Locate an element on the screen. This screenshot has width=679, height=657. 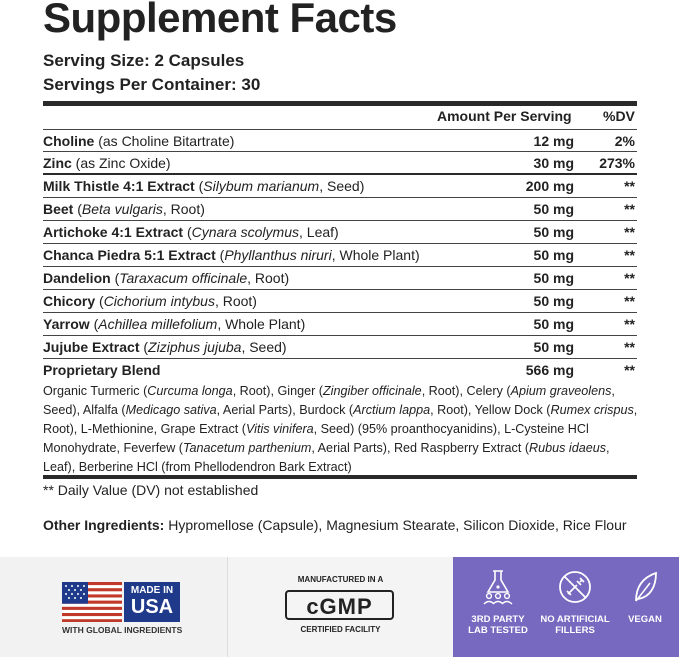
table-row: Proprietary Blend 566 mg ** is located at coordinates (340, 369).